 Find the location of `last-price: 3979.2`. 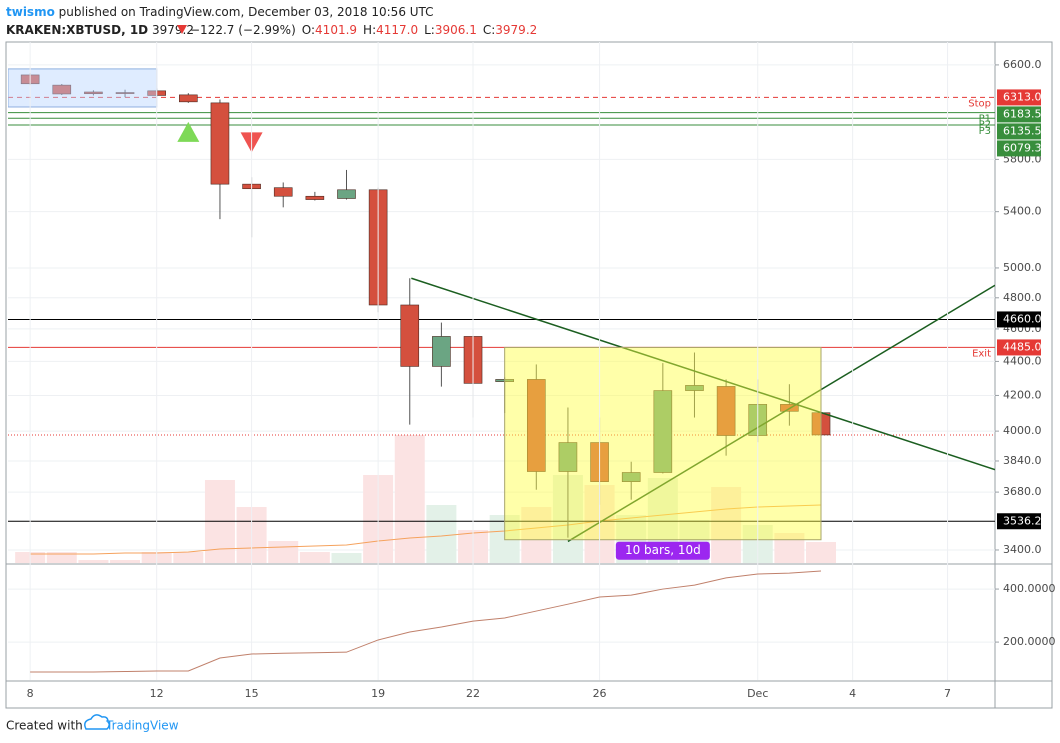

last-price: 3979.2 is located at coordinates (173, 30).